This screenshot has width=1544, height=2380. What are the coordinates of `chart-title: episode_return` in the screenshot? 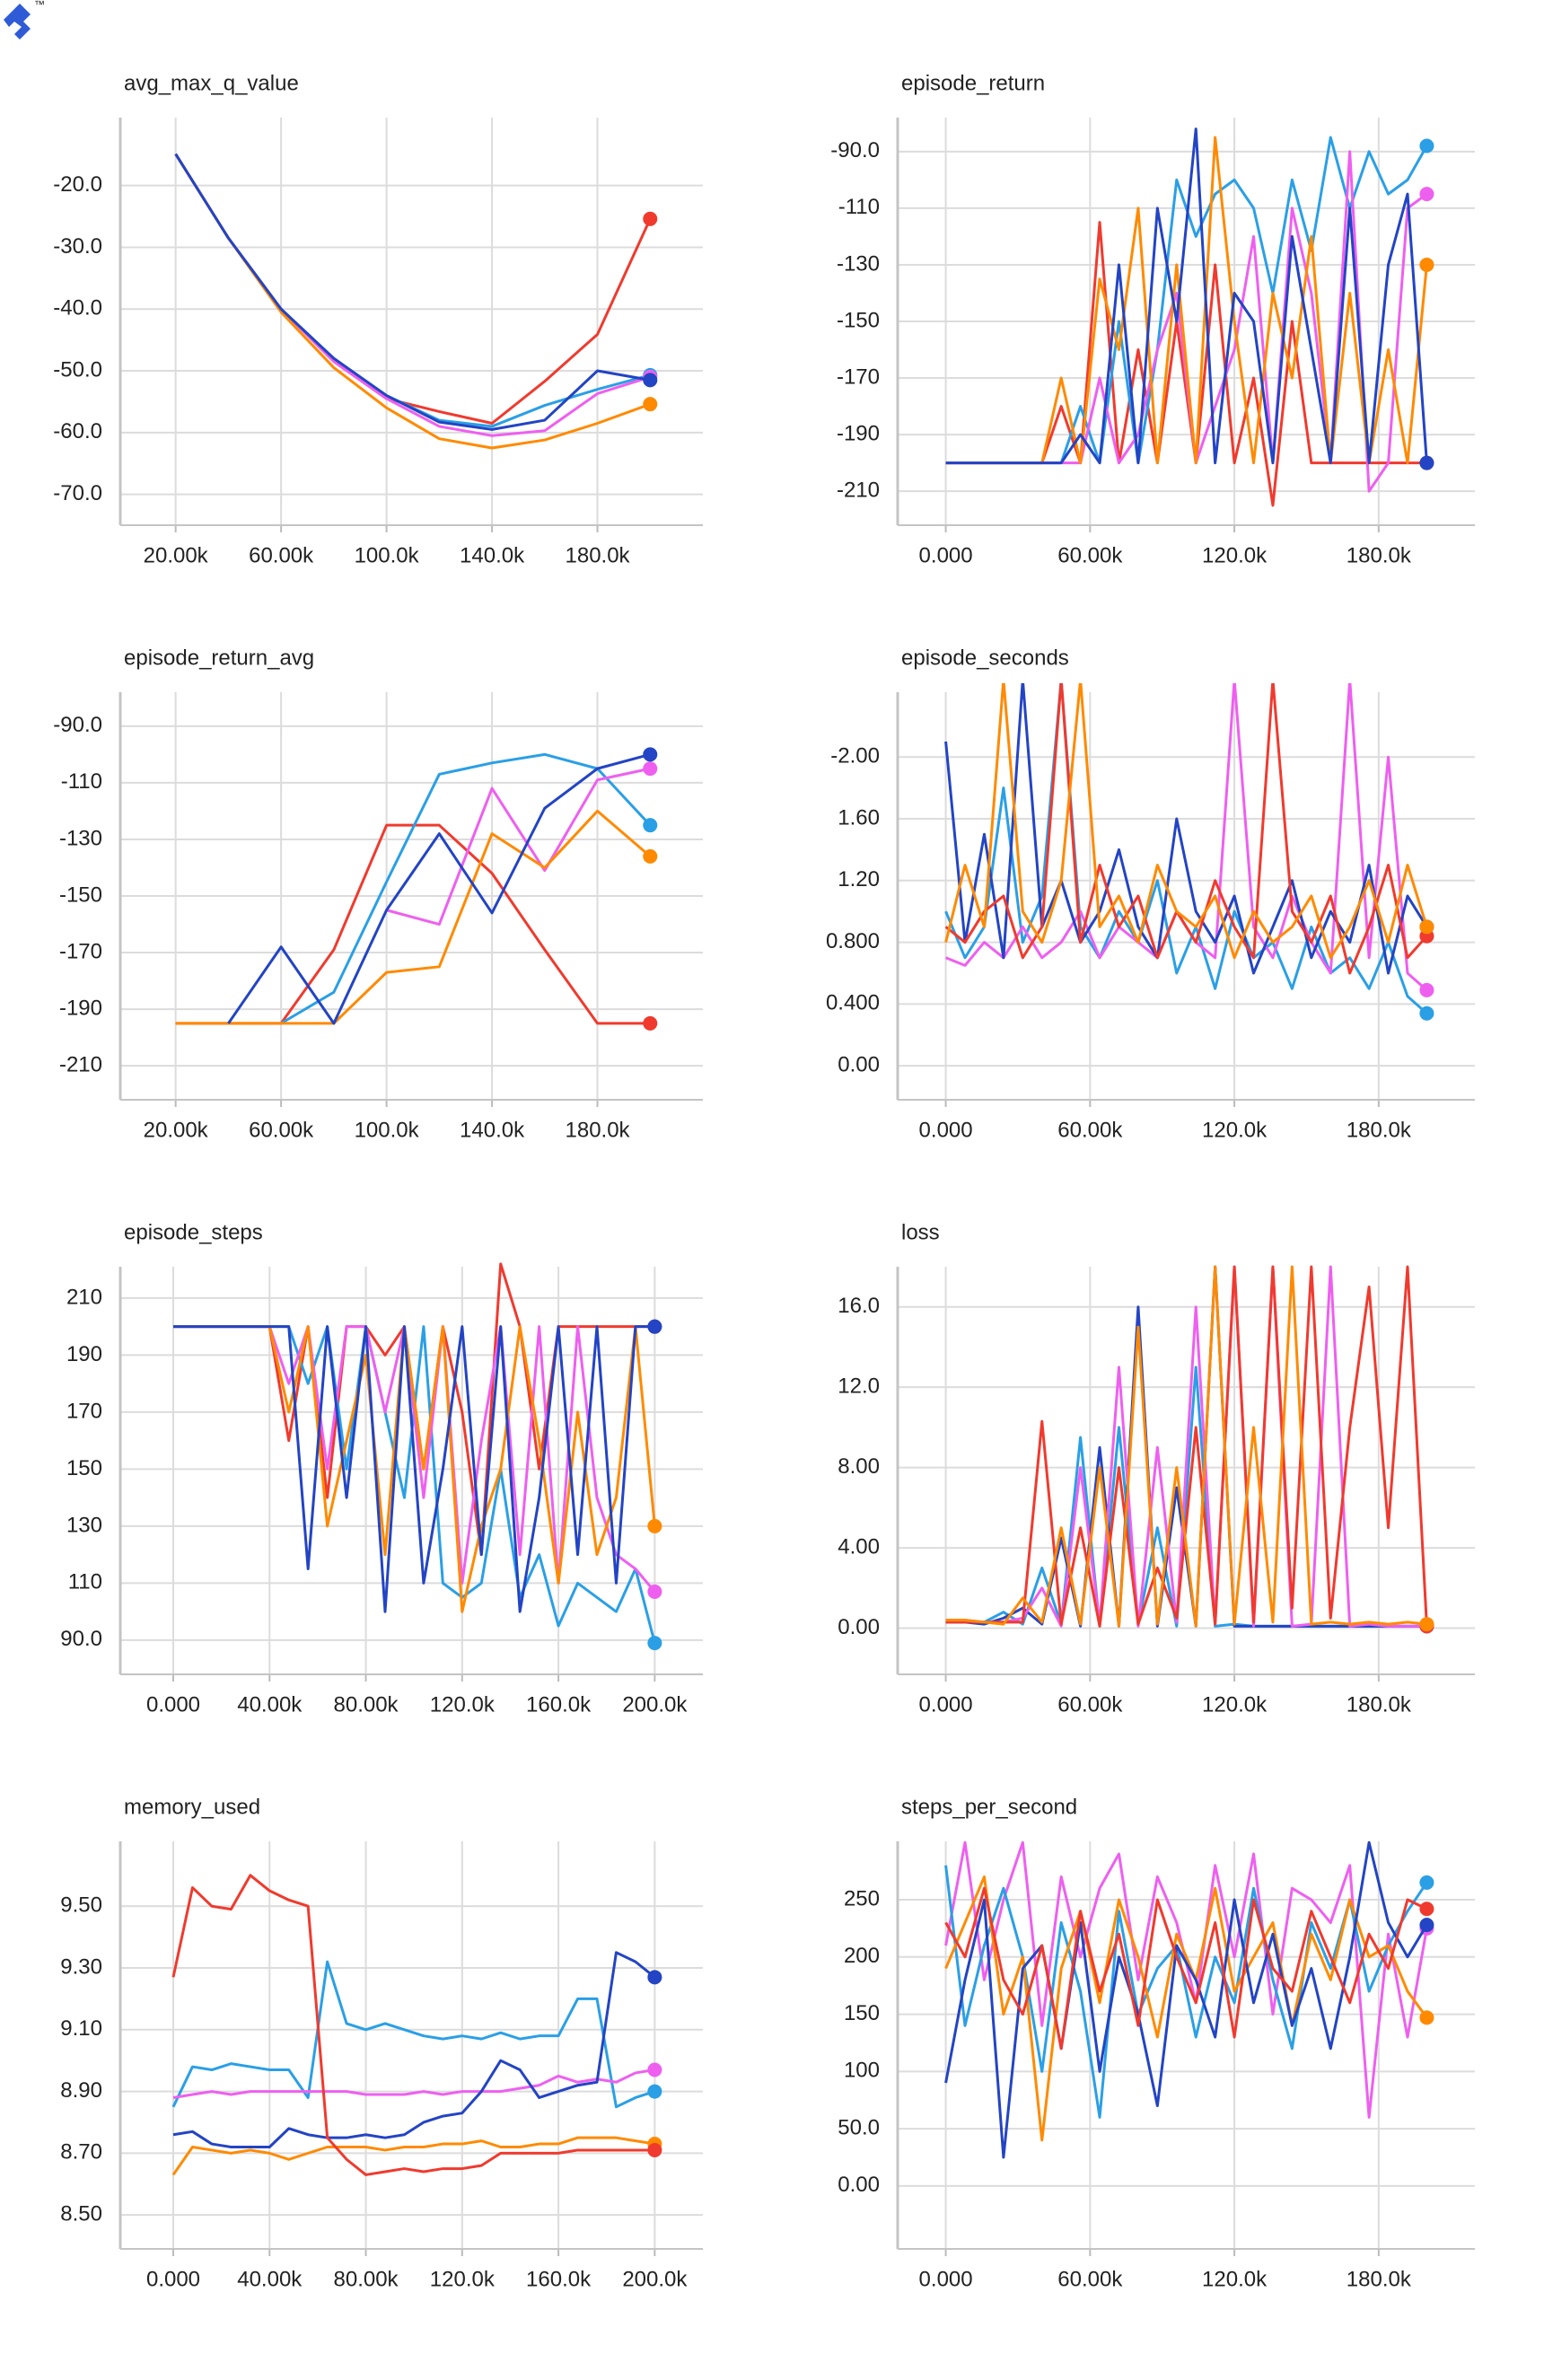 It's located at (973, 83).